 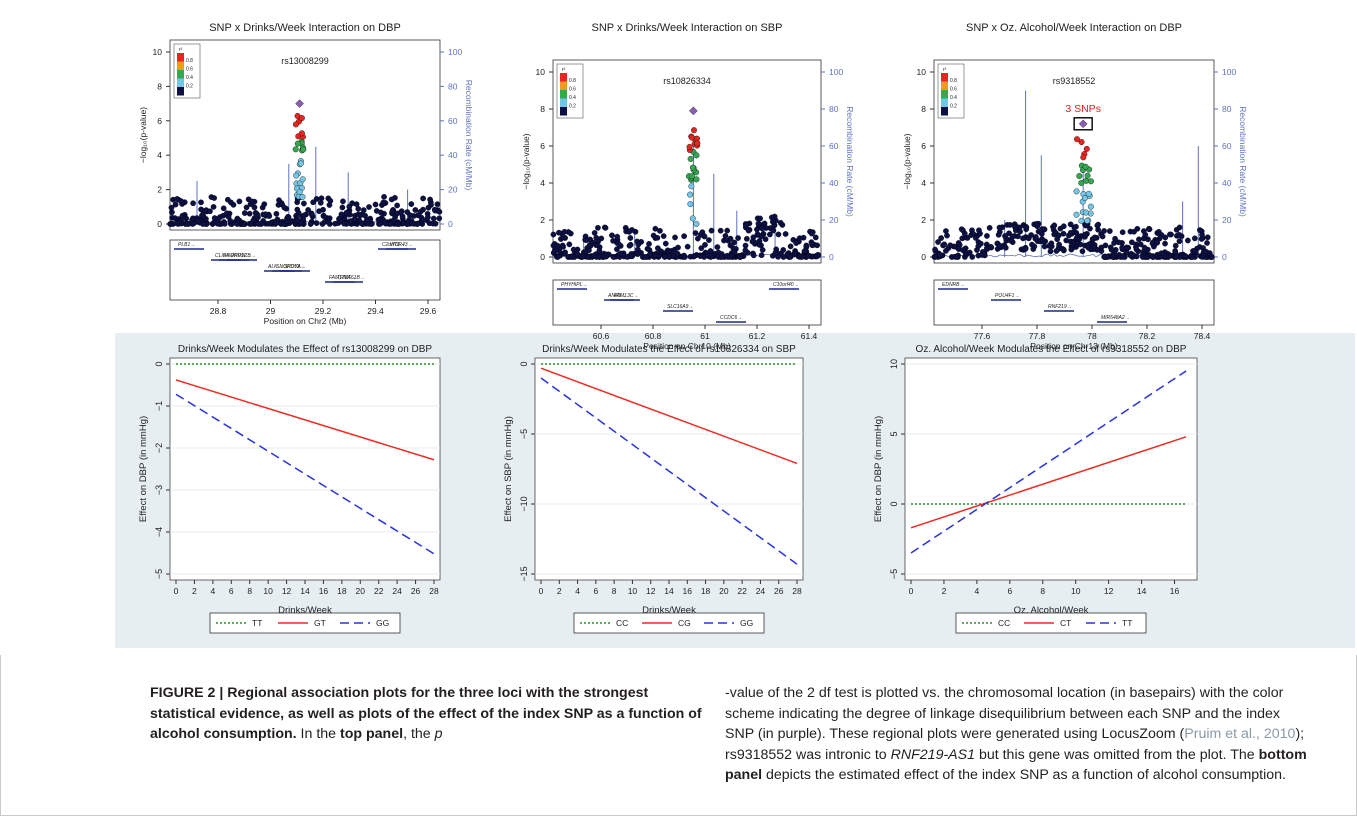 I want to click on index-snp-marker, so click(x=693, y=111).